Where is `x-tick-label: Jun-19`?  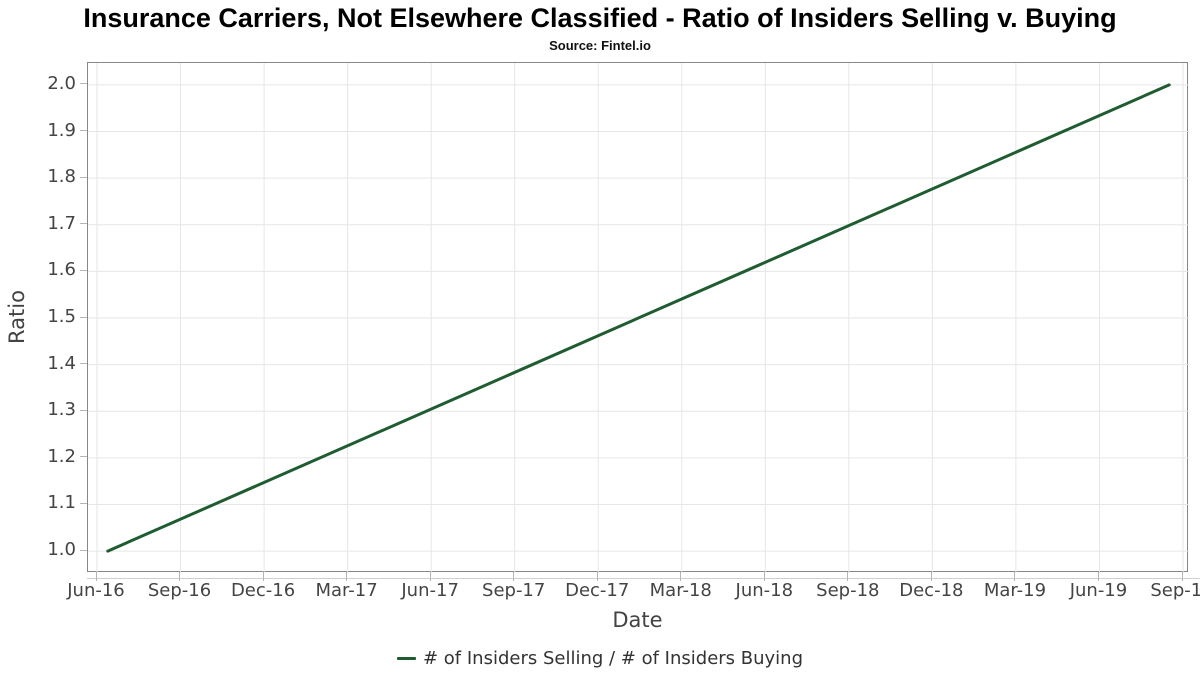 x-tick-label: Jun-19 is located at coordinates (1098, 590).